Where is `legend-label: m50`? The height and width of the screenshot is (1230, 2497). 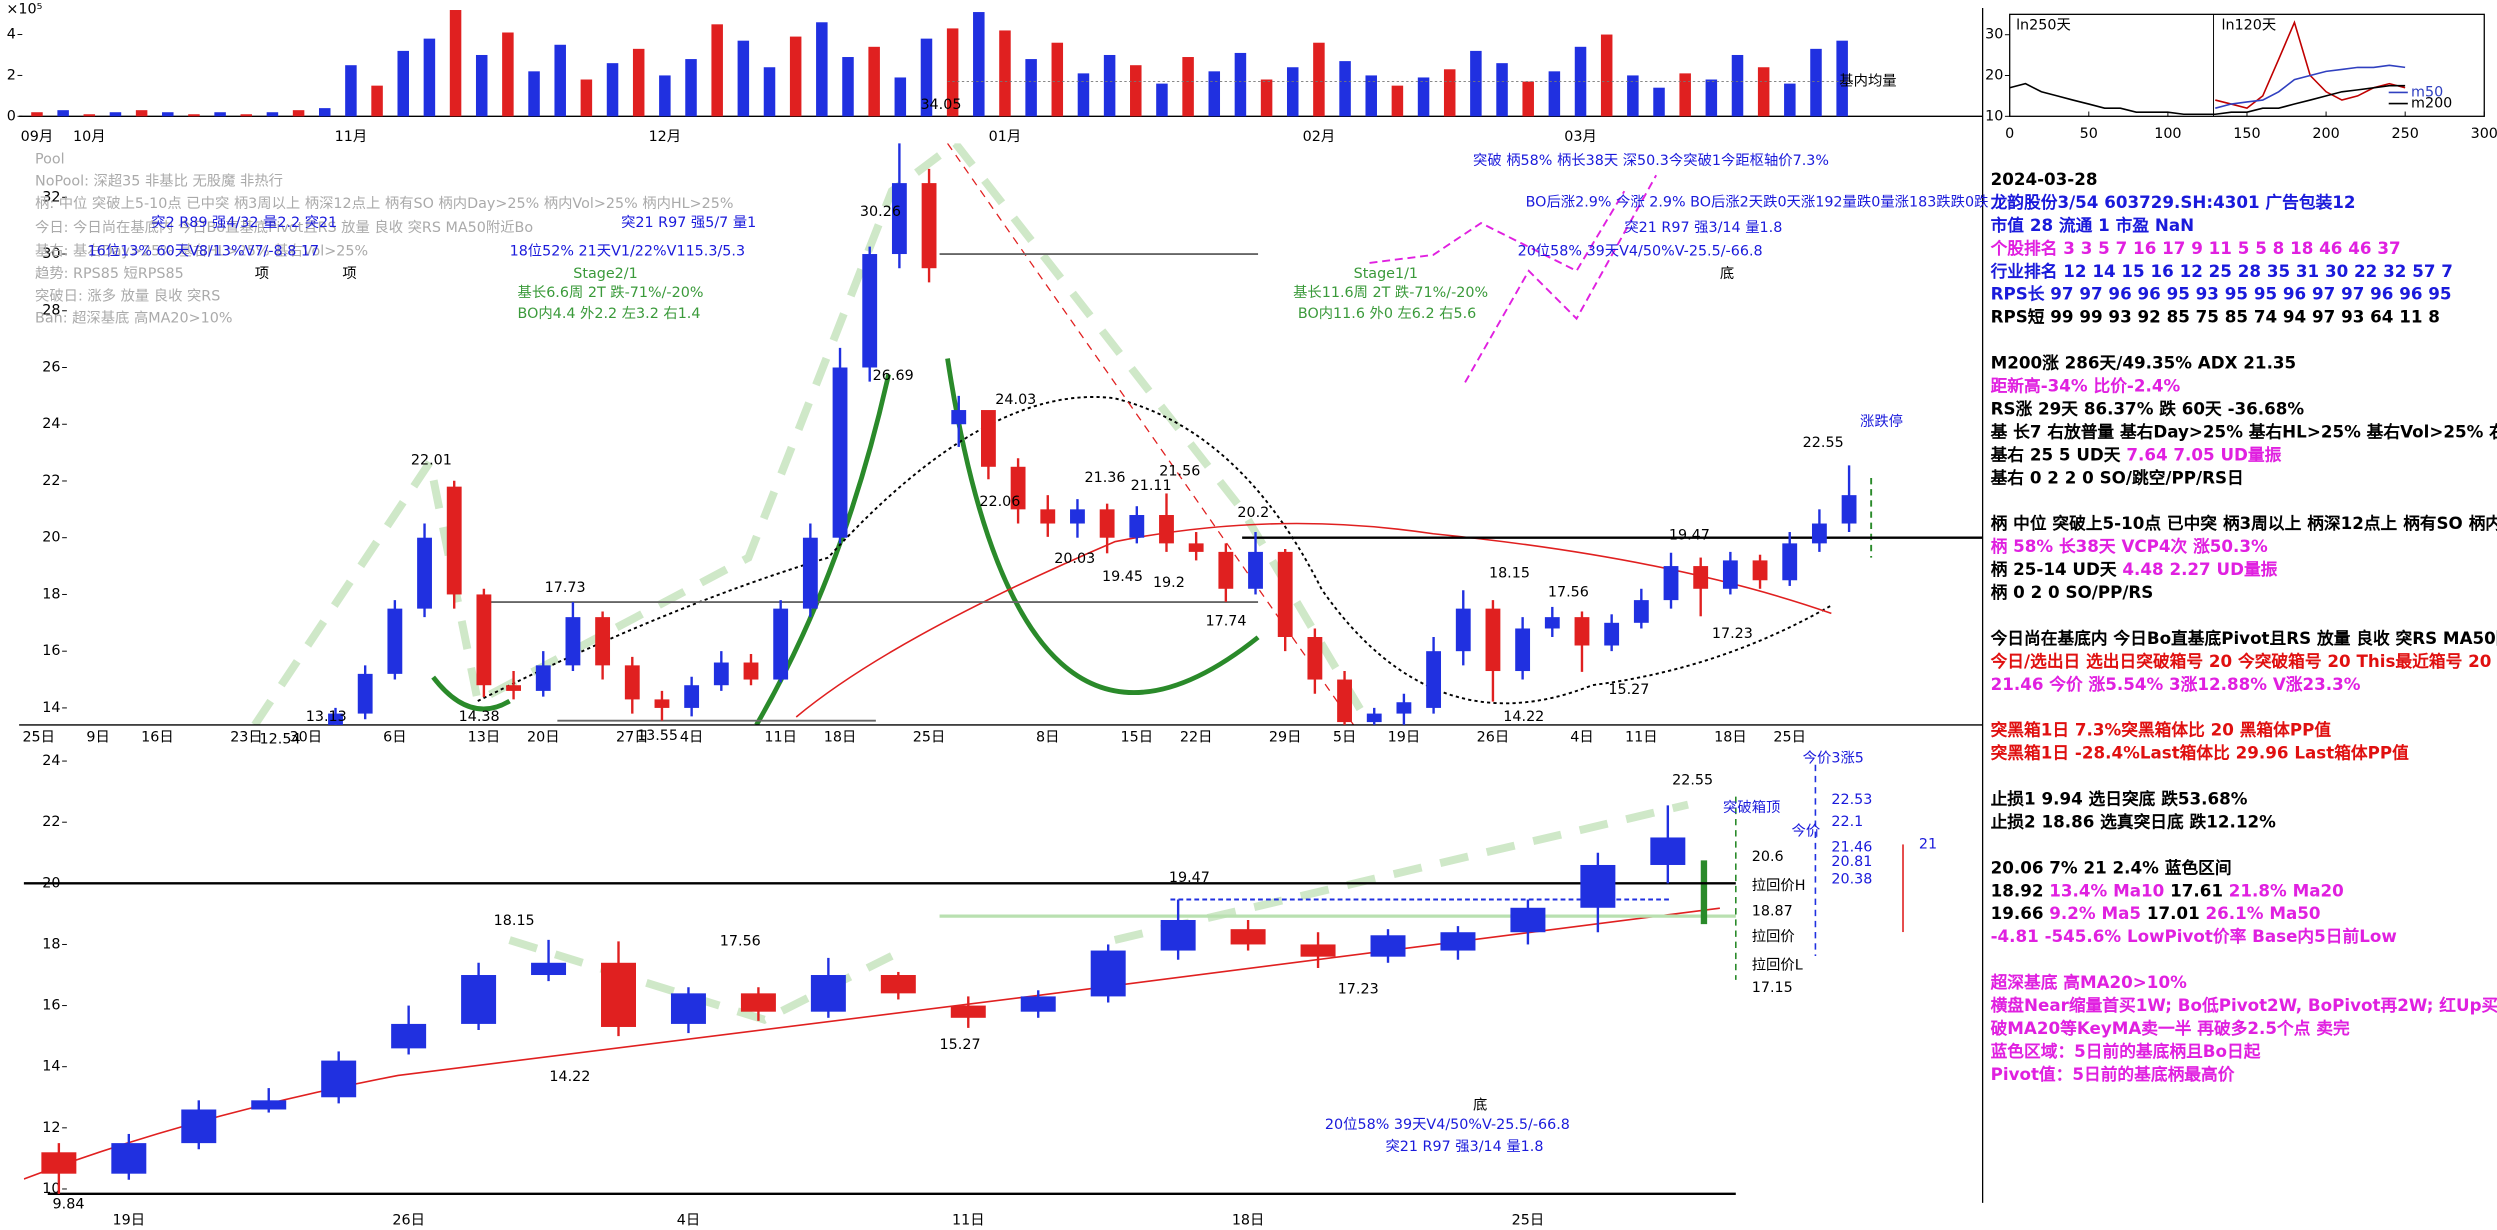
legend-label: m50 is located at coordinates (2427, 92).